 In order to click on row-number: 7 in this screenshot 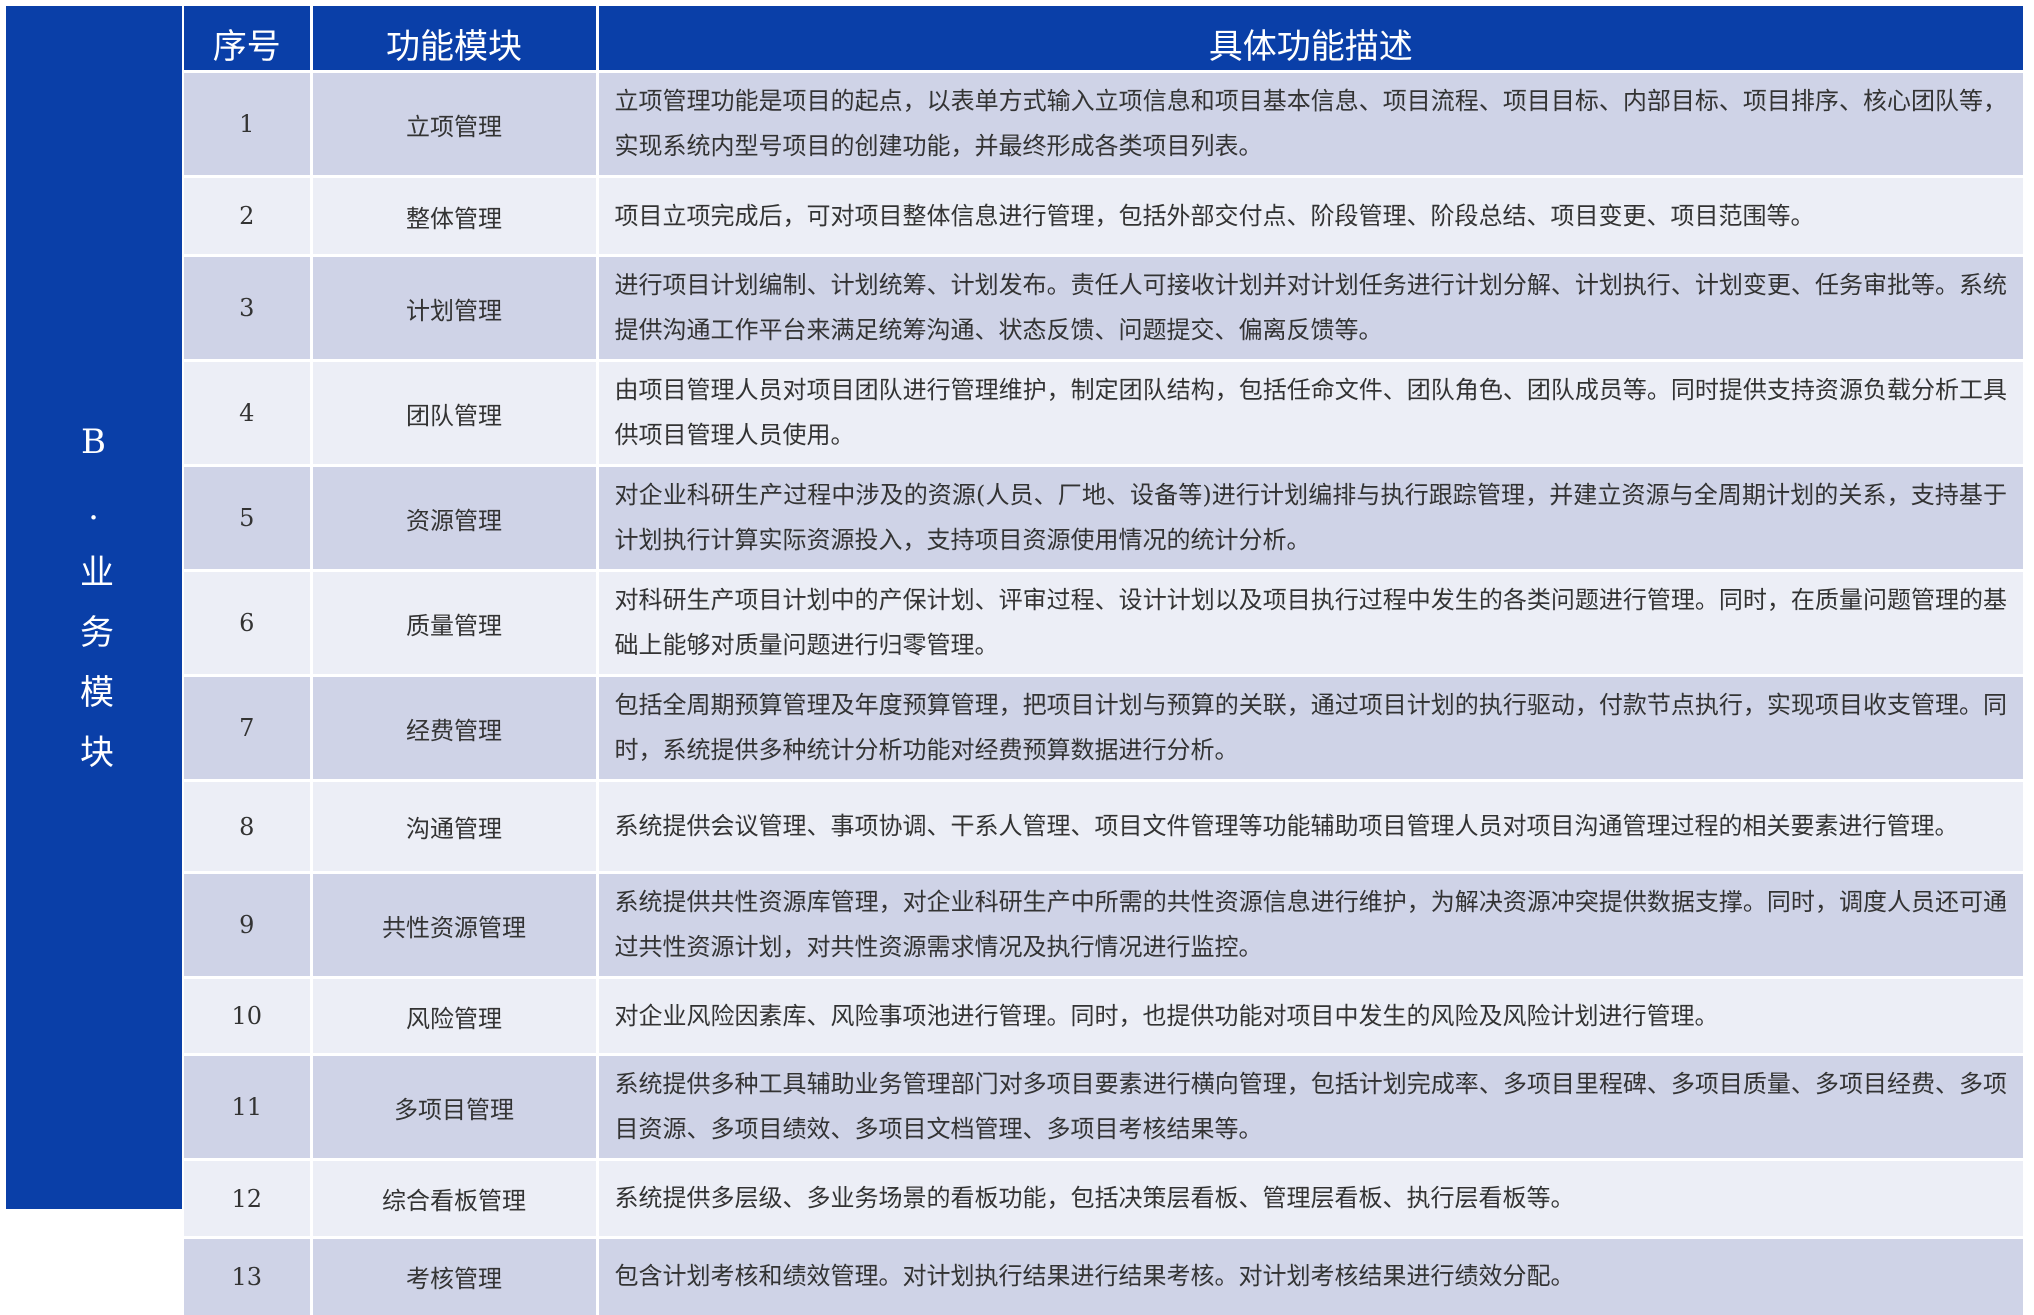, I will do `click(248, 727)`.